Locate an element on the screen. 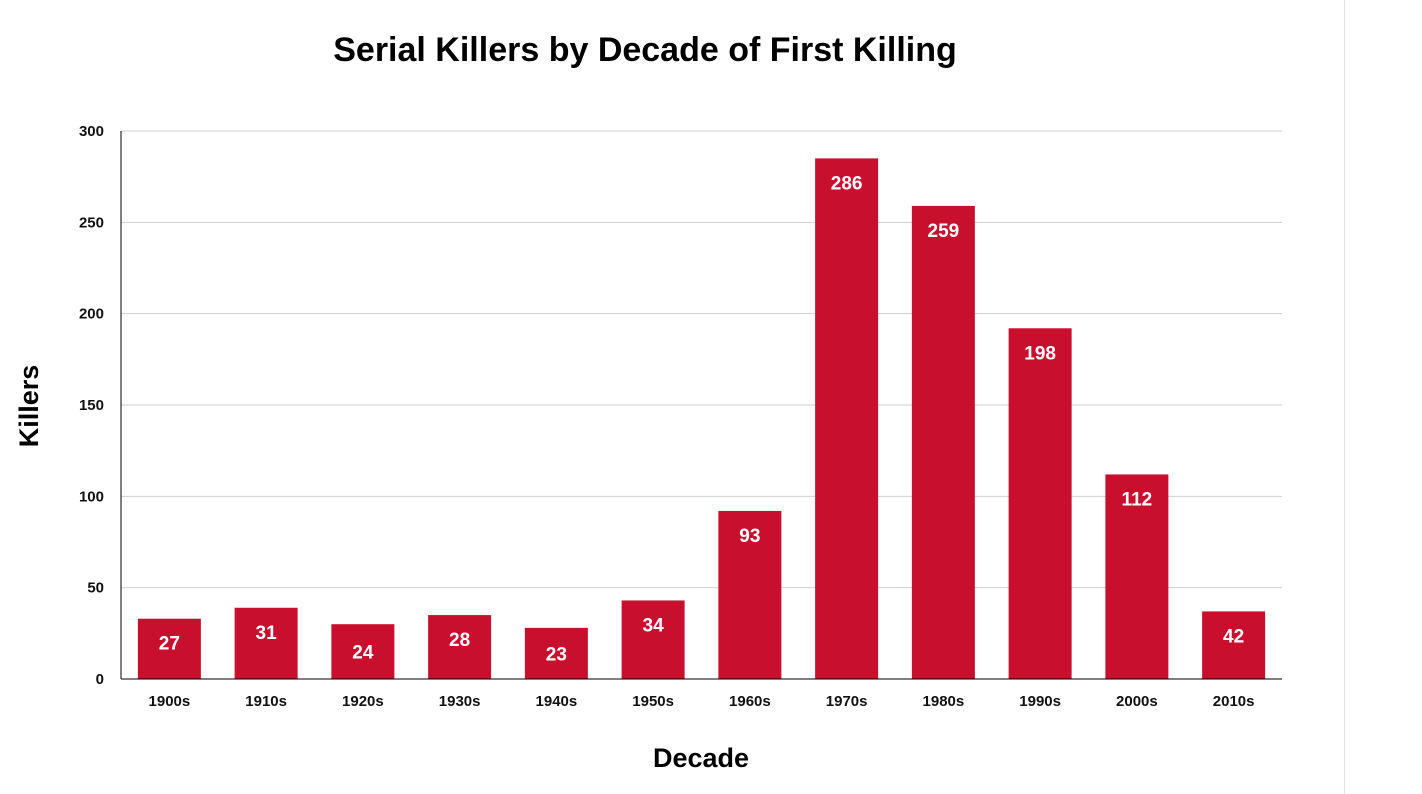  bar-1980s is located at coordinates (943, 442).